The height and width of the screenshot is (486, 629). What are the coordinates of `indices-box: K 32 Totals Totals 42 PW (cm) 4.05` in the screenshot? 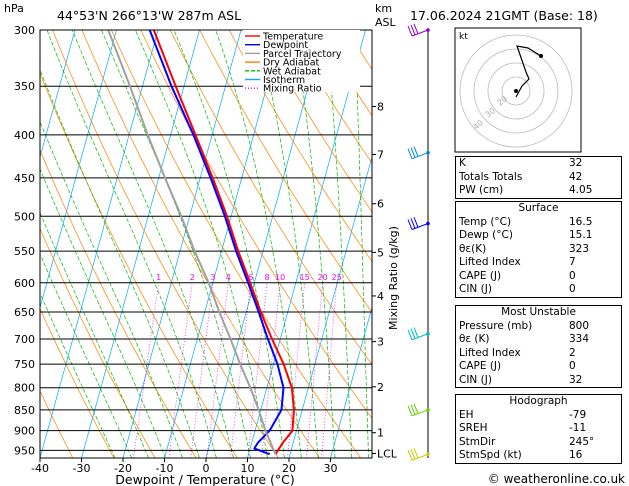 It's located at (538, 177).